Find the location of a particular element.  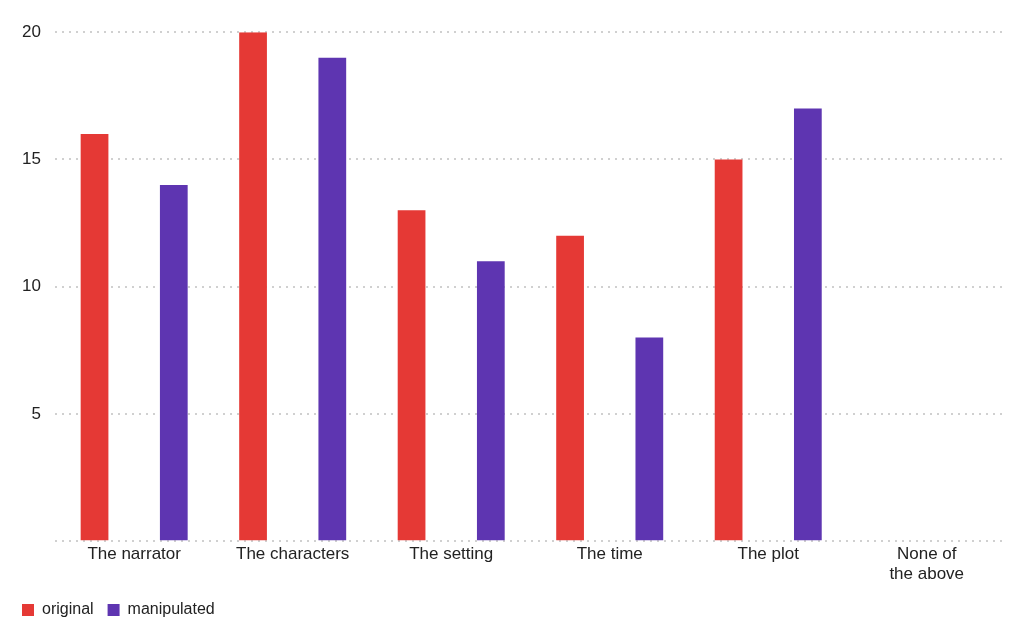

legend-label: original is located at coordinates (68, 609).